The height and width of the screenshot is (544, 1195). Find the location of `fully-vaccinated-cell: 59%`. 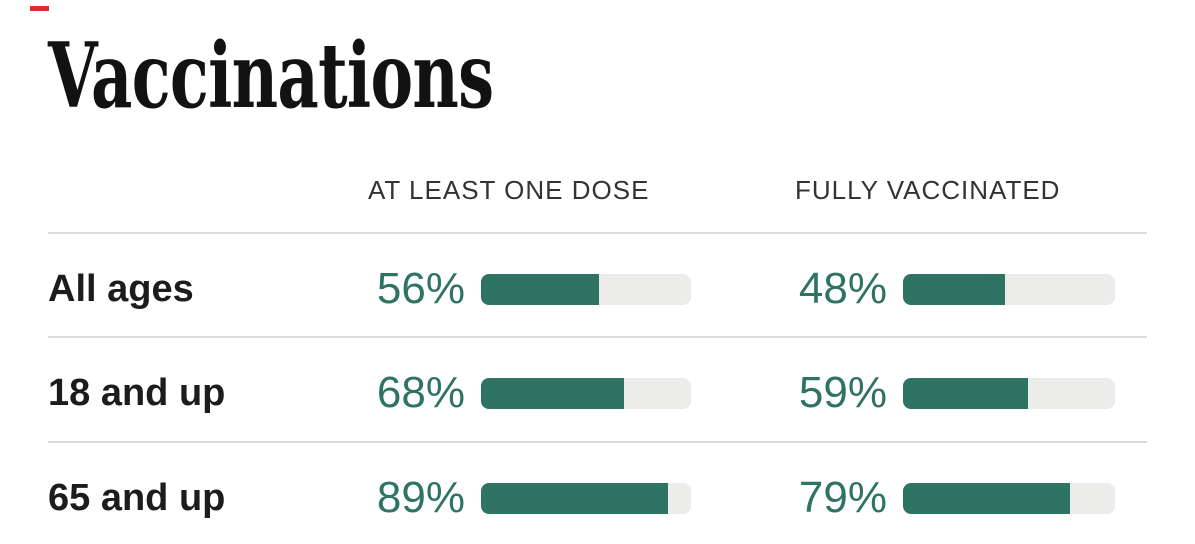

fully-vaccinated-cell: 59% is located at coordinates (952, 389).